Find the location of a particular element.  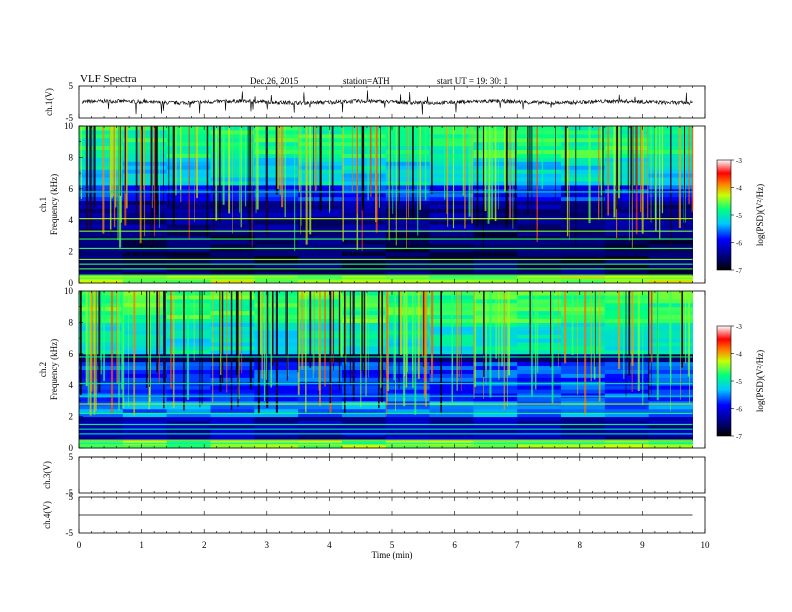

colorbar-label: log(PSD)(V²/Hz) is located at coordinates (760, 381).